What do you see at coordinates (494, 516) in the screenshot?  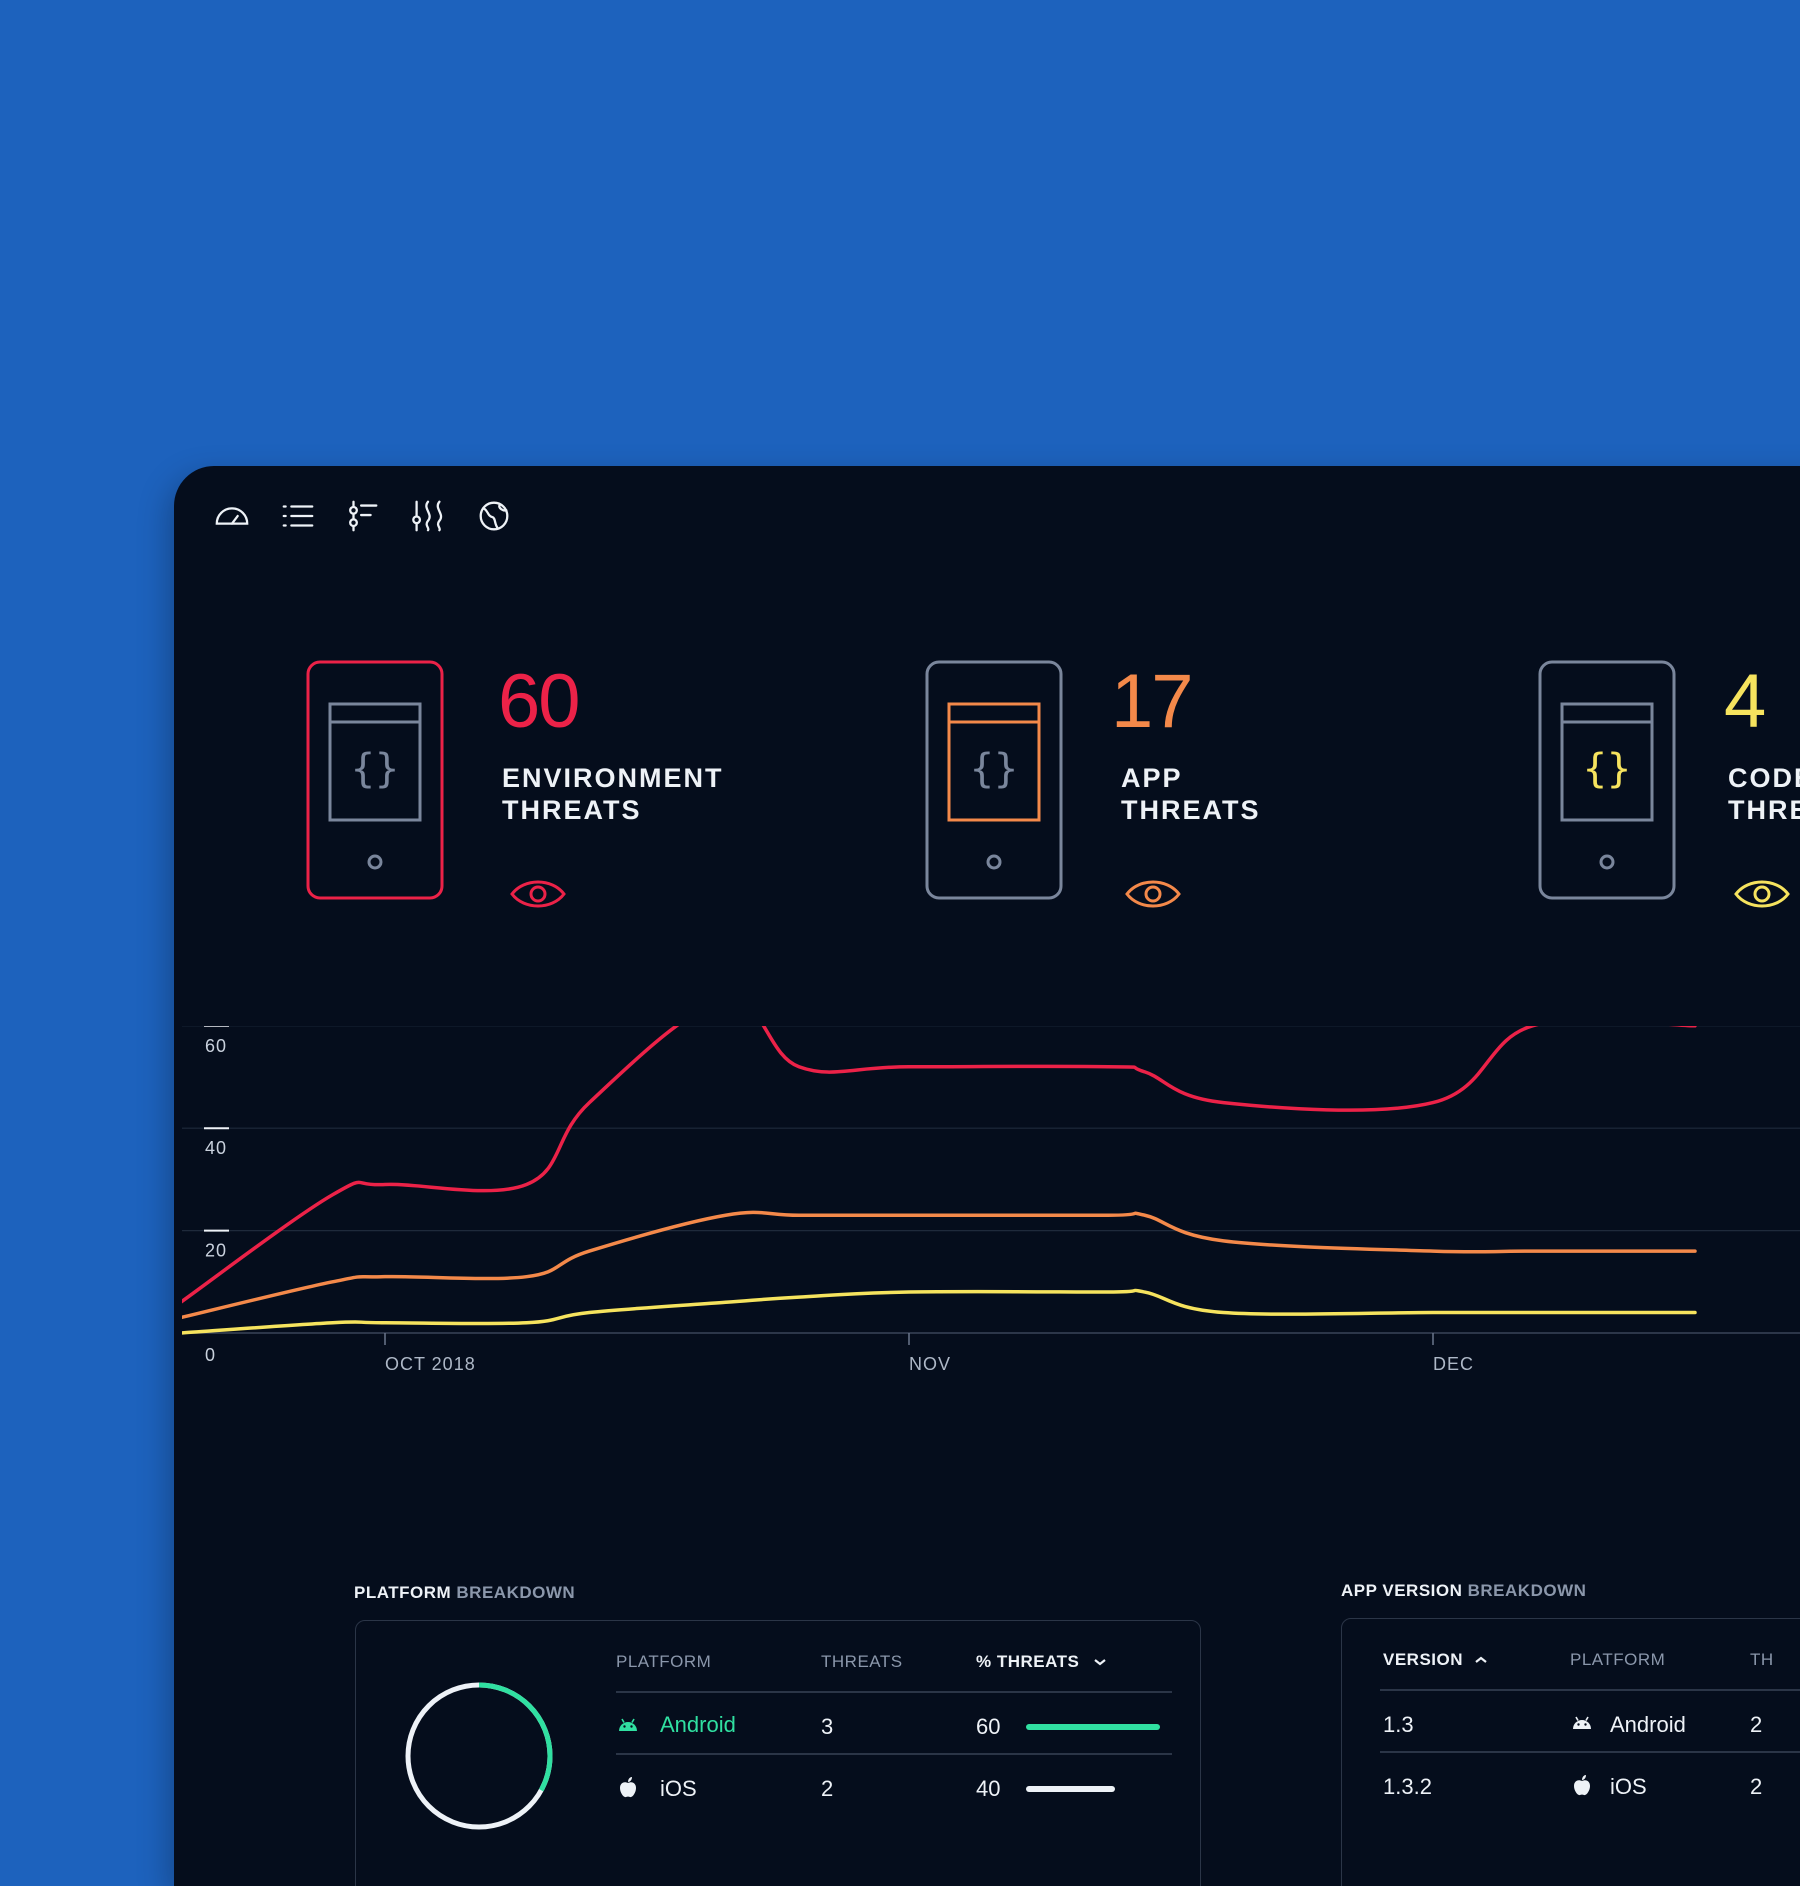 I see `globe-icon` at bounding box center [494, 516].